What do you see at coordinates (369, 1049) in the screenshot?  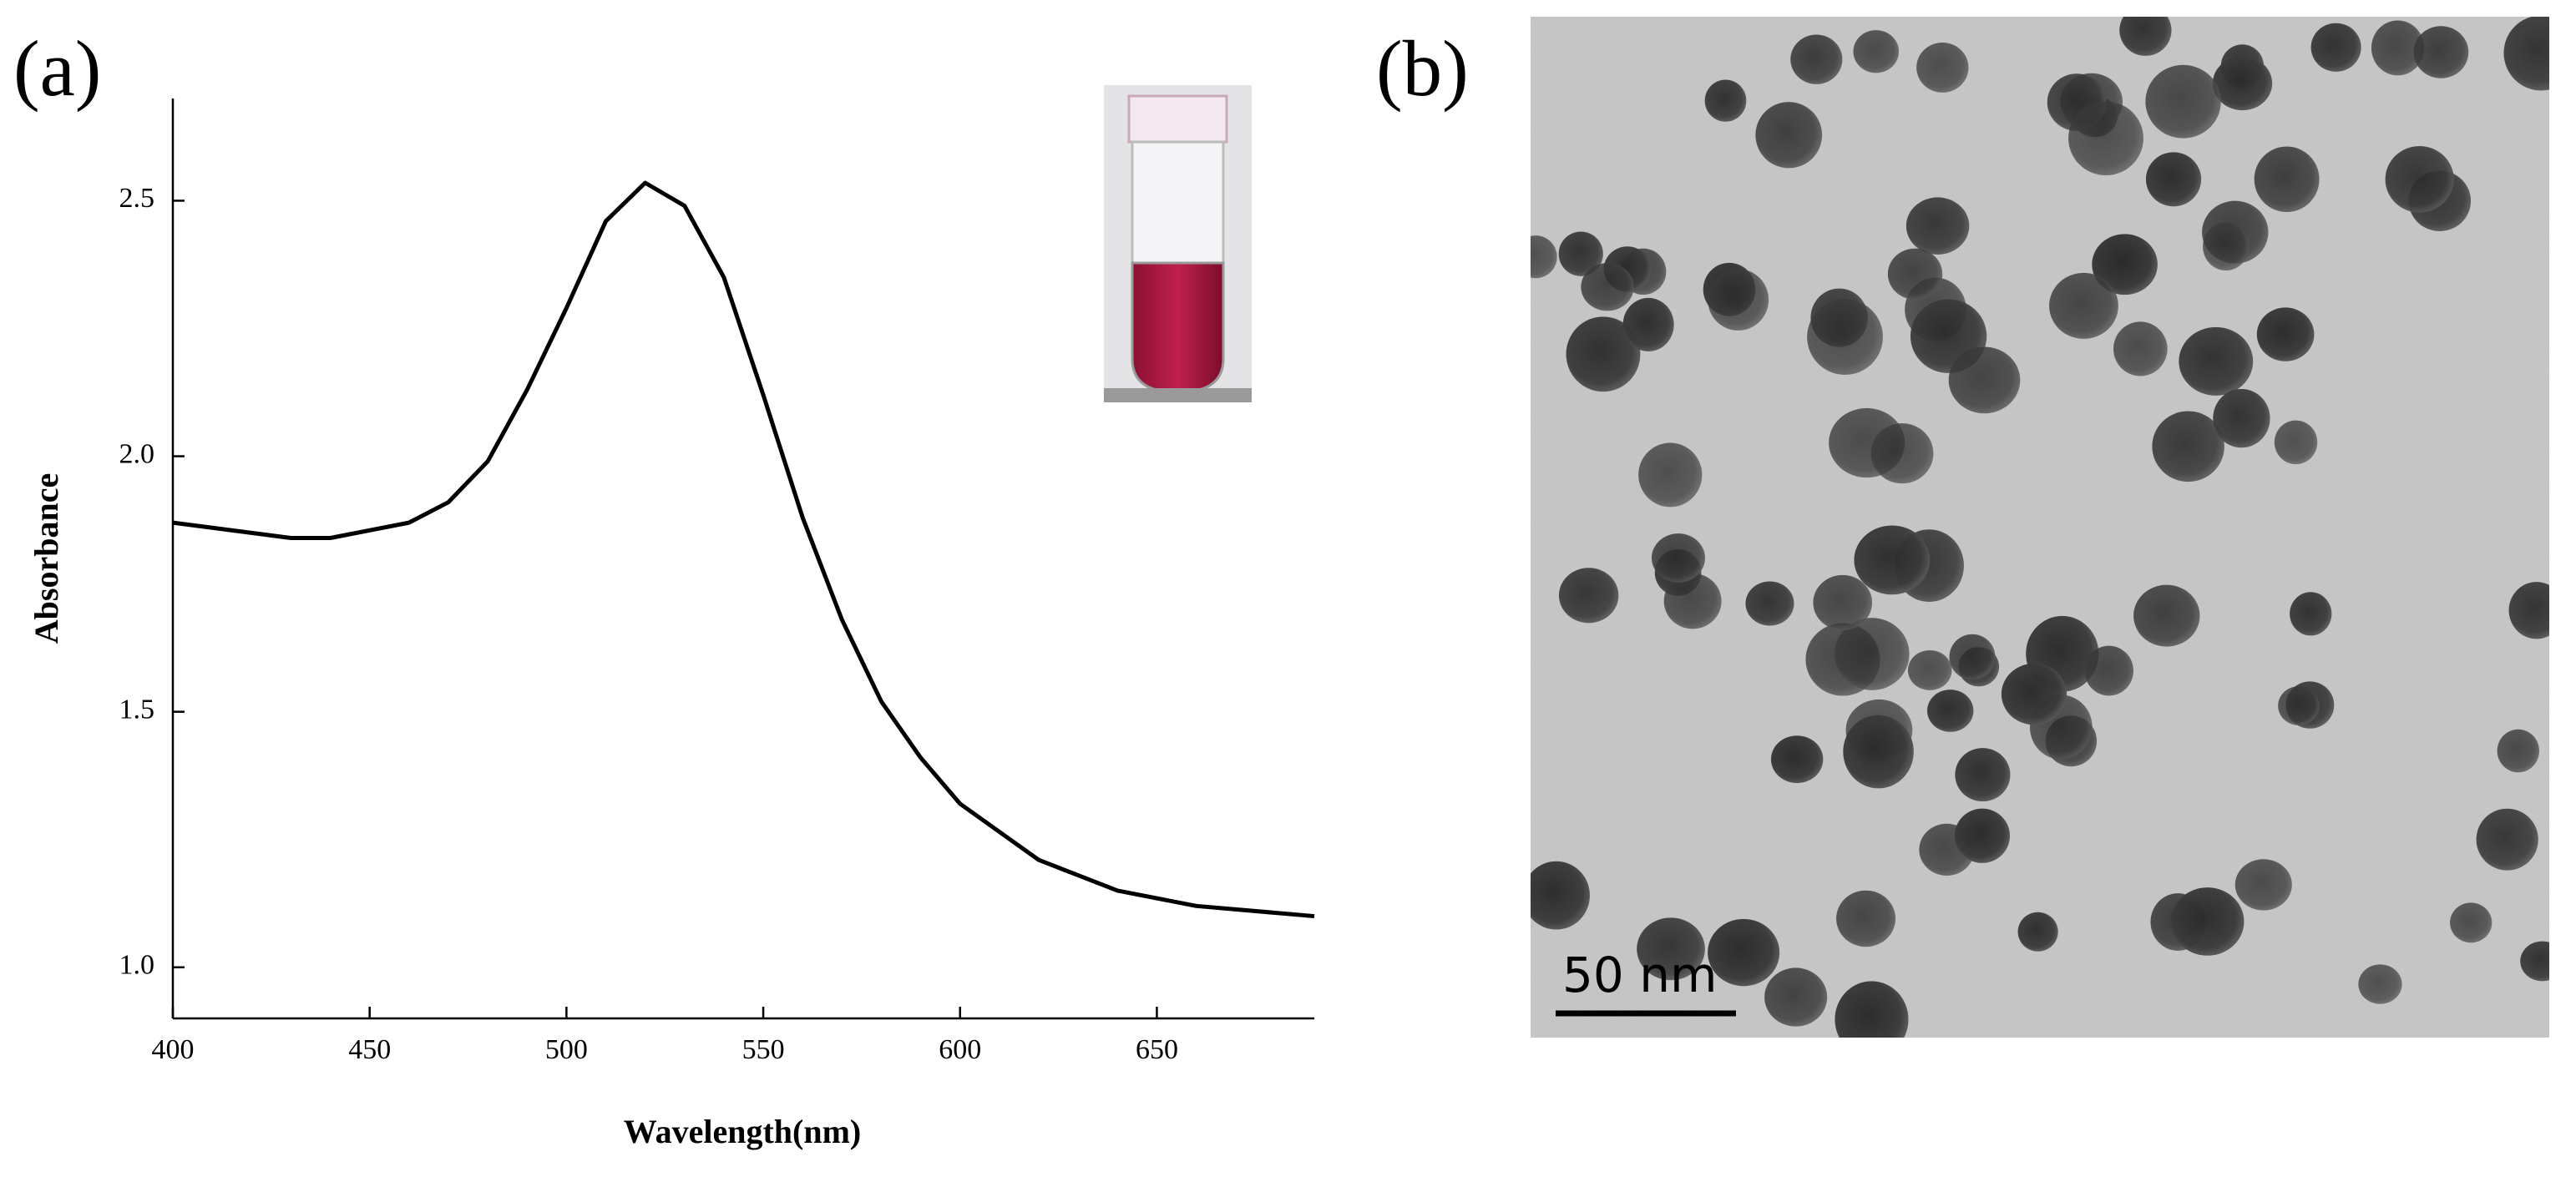 I see `x-tick-label: 450` at bounding box center [369, 1049].